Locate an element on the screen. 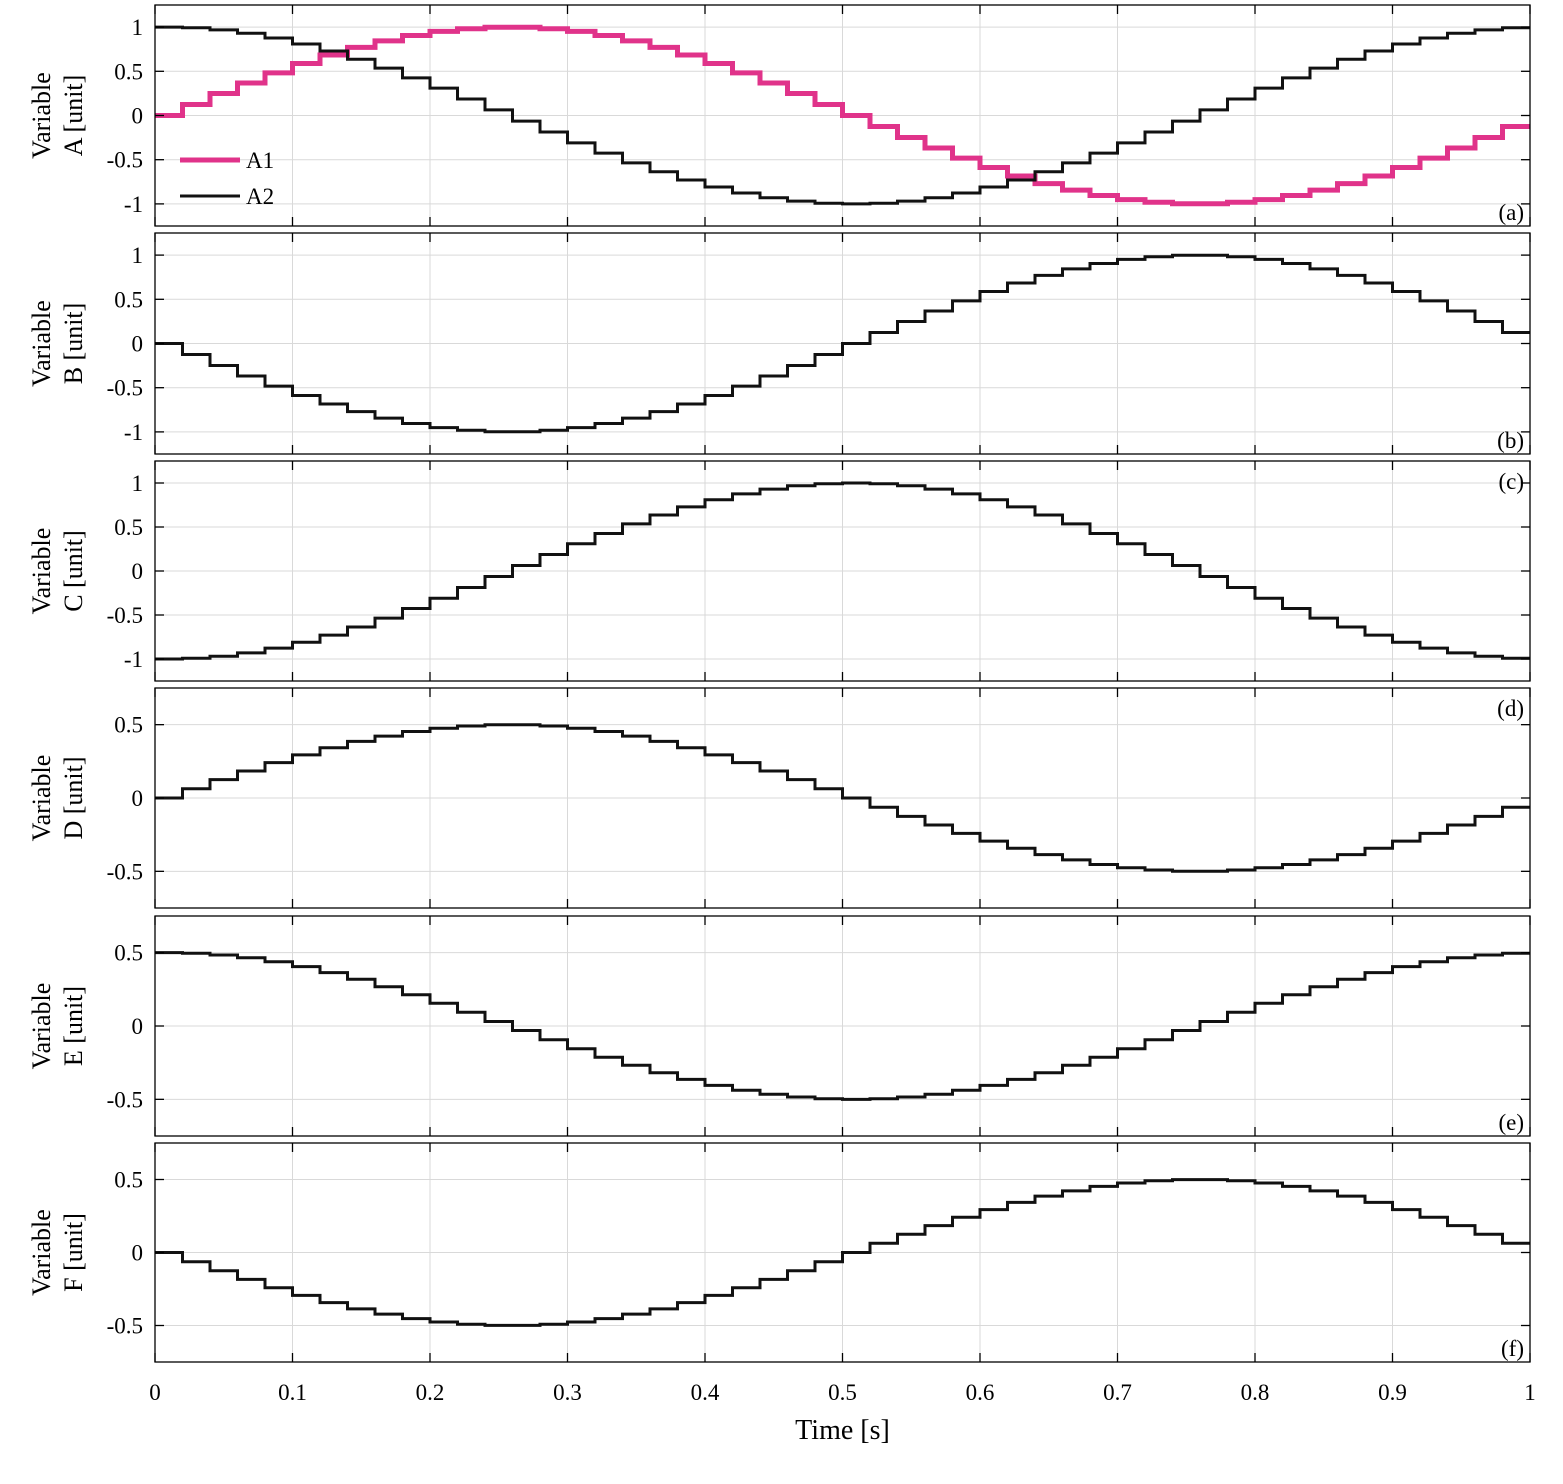 The height and width of the screenshot is (1484, 1563). y-axis-label-line2: A [unit] is located at coordinates (73, 116).